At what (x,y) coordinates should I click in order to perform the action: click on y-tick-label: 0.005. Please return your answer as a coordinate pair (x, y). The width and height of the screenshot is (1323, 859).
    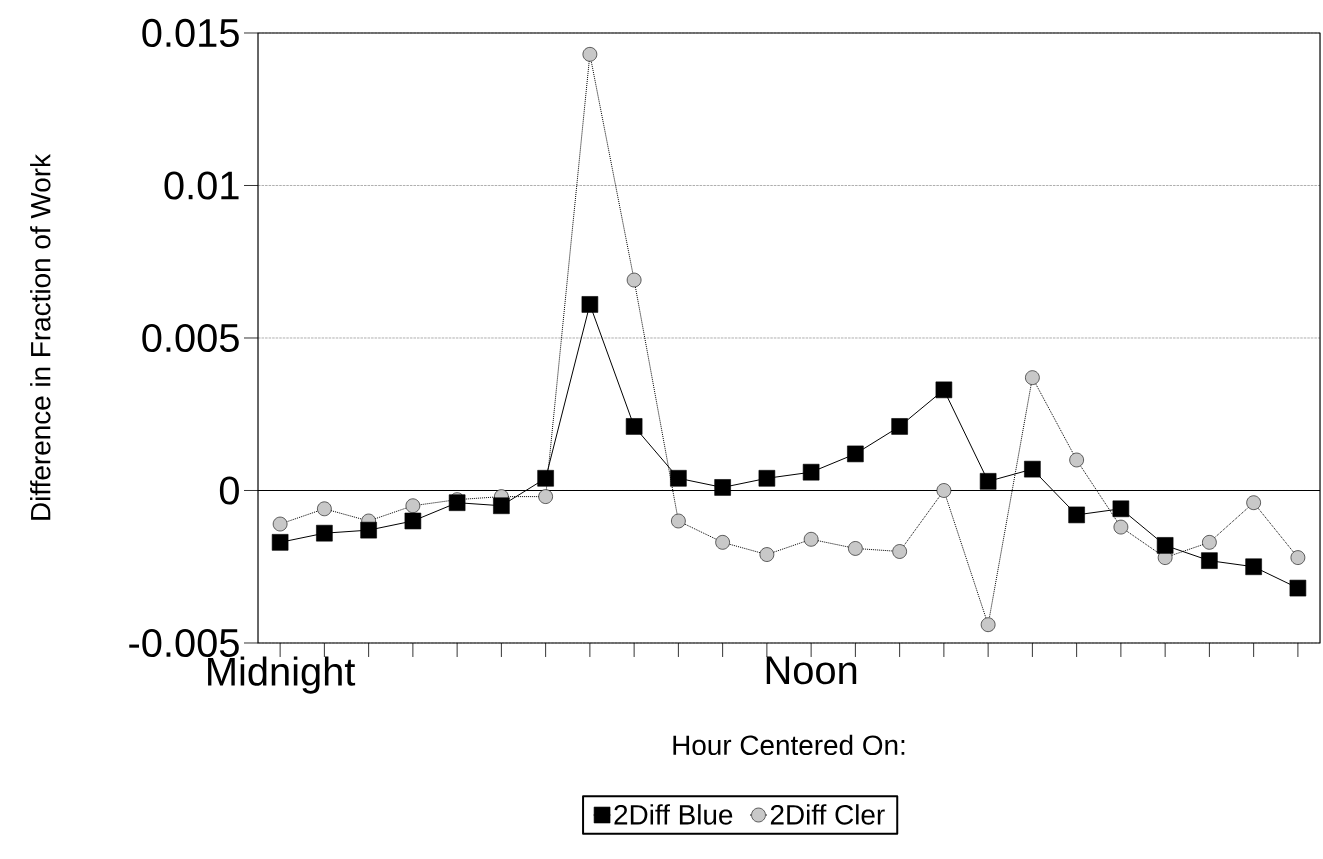
    Looking at the image, I should click on (190, 338).